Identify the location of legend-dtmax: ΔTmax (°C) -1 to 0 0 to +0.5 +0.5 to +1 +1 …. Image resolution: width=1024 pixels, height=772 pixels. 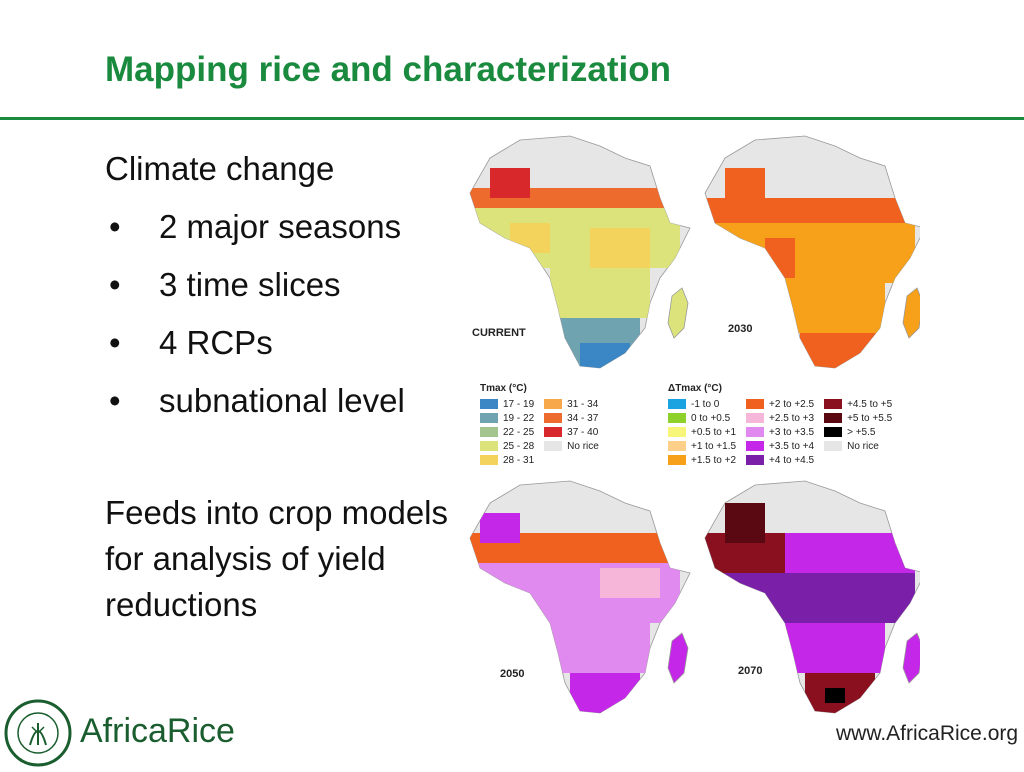
(780, 425).